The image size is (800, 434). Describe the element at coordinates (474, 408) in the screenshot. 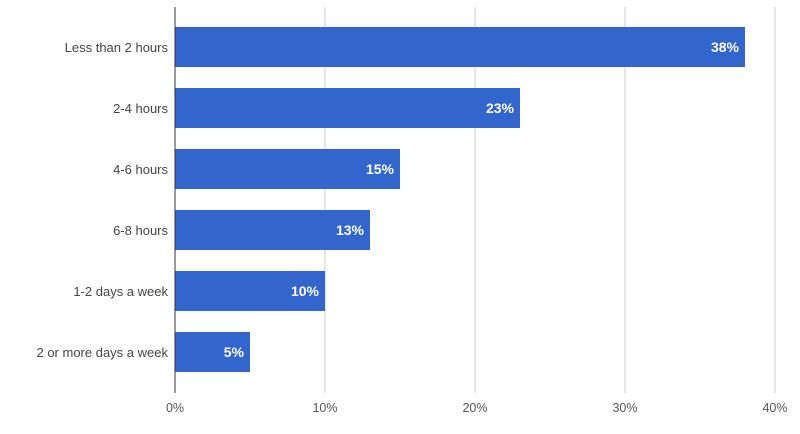

I see `x-tick-label: 20%` at that location.